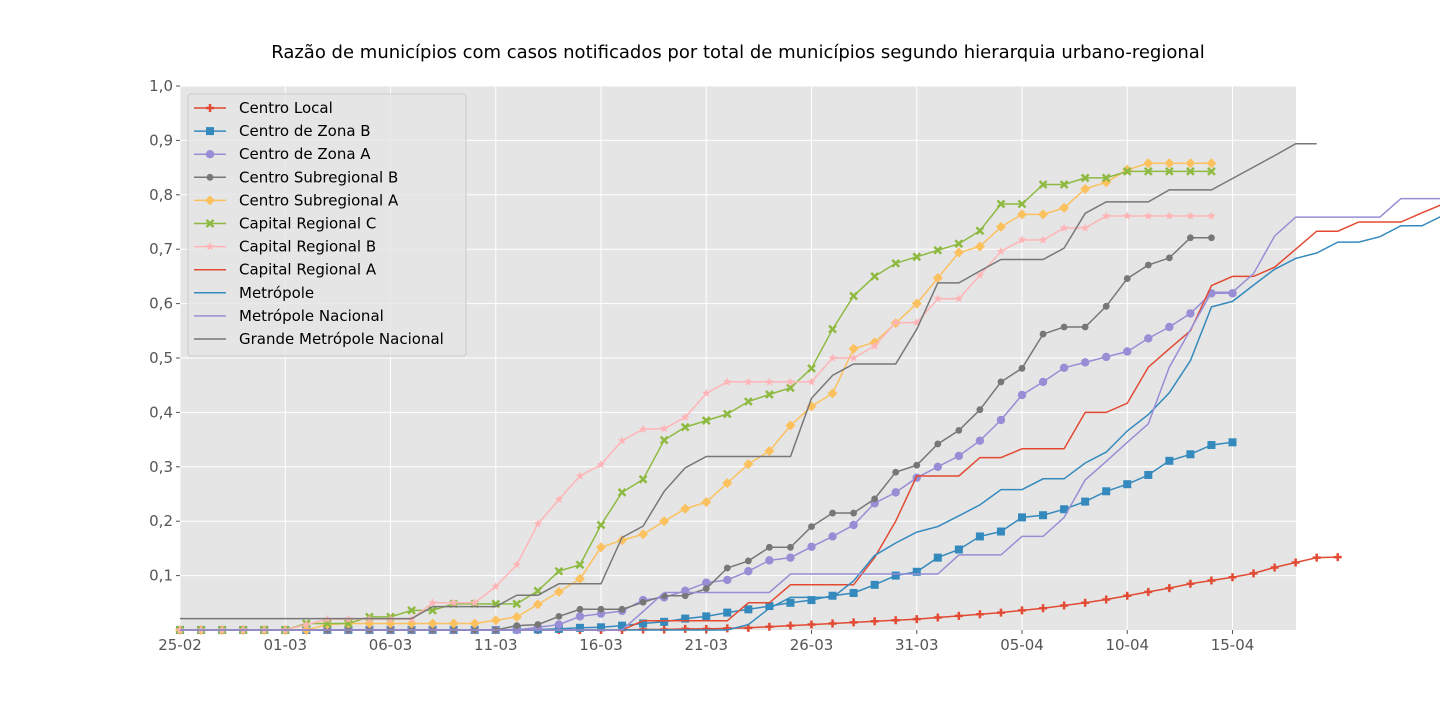  I want to click on x-tick-label: 31-03, so click(917, 645).